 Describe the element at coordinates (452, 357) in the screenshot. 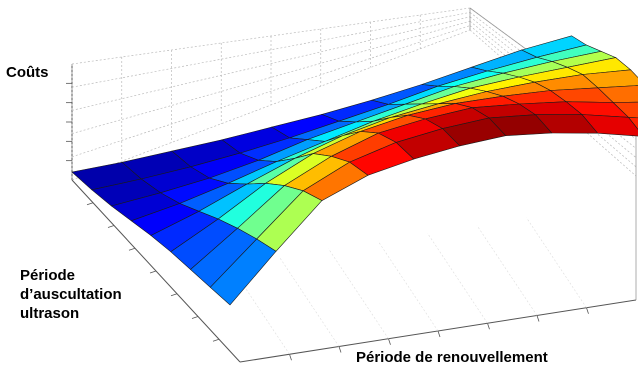

I see `x-axis-label: Période de renouvellement` at that location.